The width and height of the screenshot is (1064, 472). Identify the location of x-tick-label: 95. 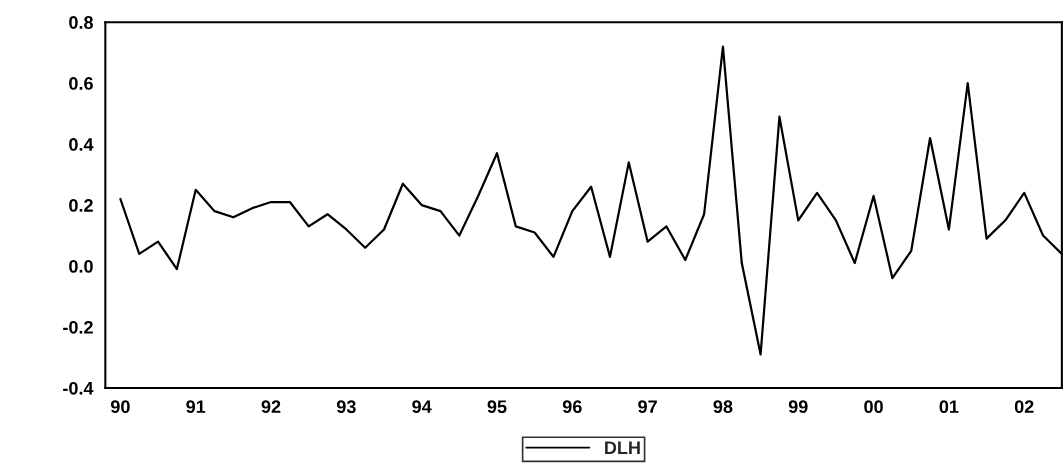
(497, 407).